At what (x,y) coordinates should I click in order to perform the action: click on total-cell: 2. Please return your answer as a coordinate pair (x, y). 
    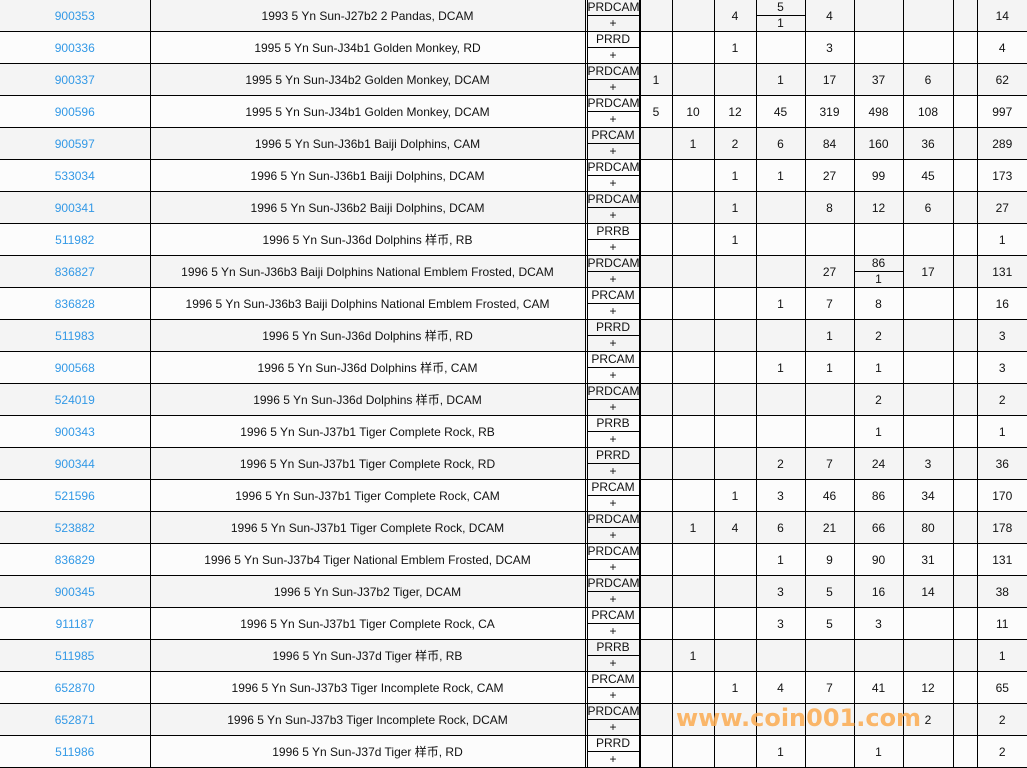
    Looking at the image, I should click on (1001, 399).